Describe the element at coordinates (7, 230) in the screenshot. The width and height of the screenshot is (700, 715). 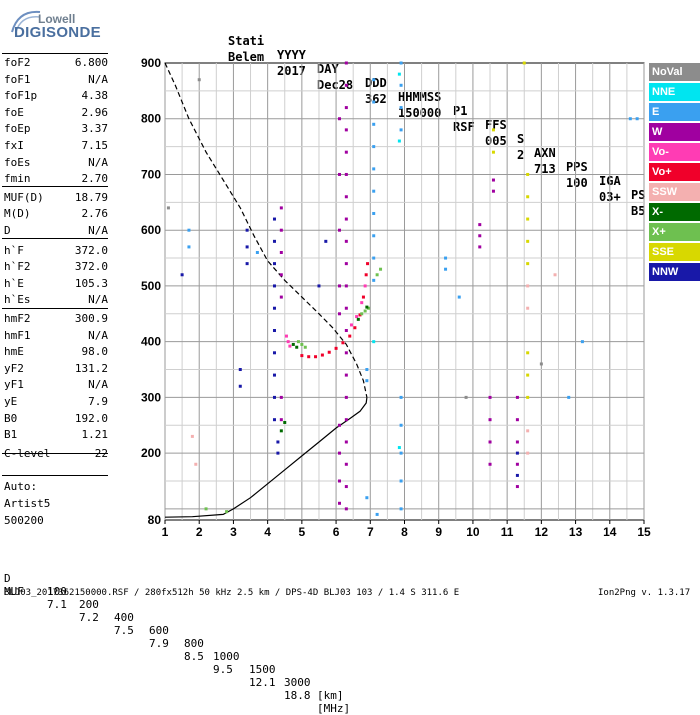
I see `param-name: D` at that location.